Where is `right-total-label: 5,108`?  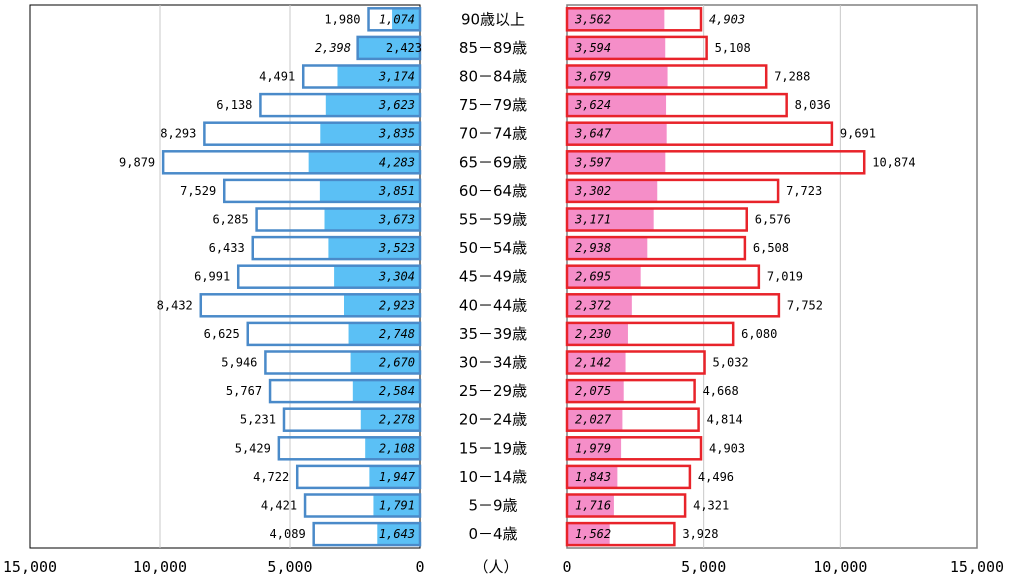
right-total-label: 5,108 is located at coordinates (733, 48).